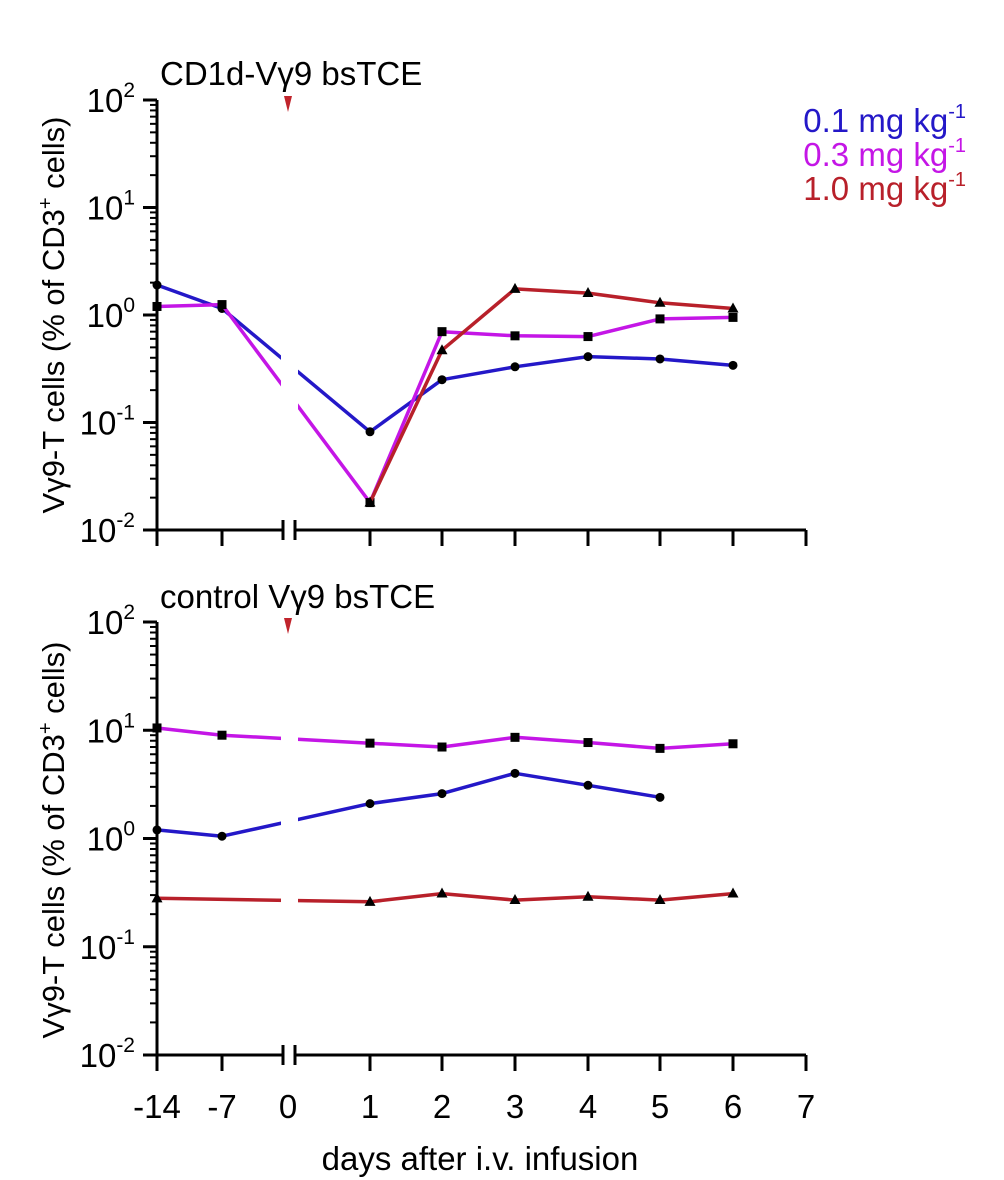  I want to click on legend-entry: 1.0 mg kg-1, so click(884, 188).